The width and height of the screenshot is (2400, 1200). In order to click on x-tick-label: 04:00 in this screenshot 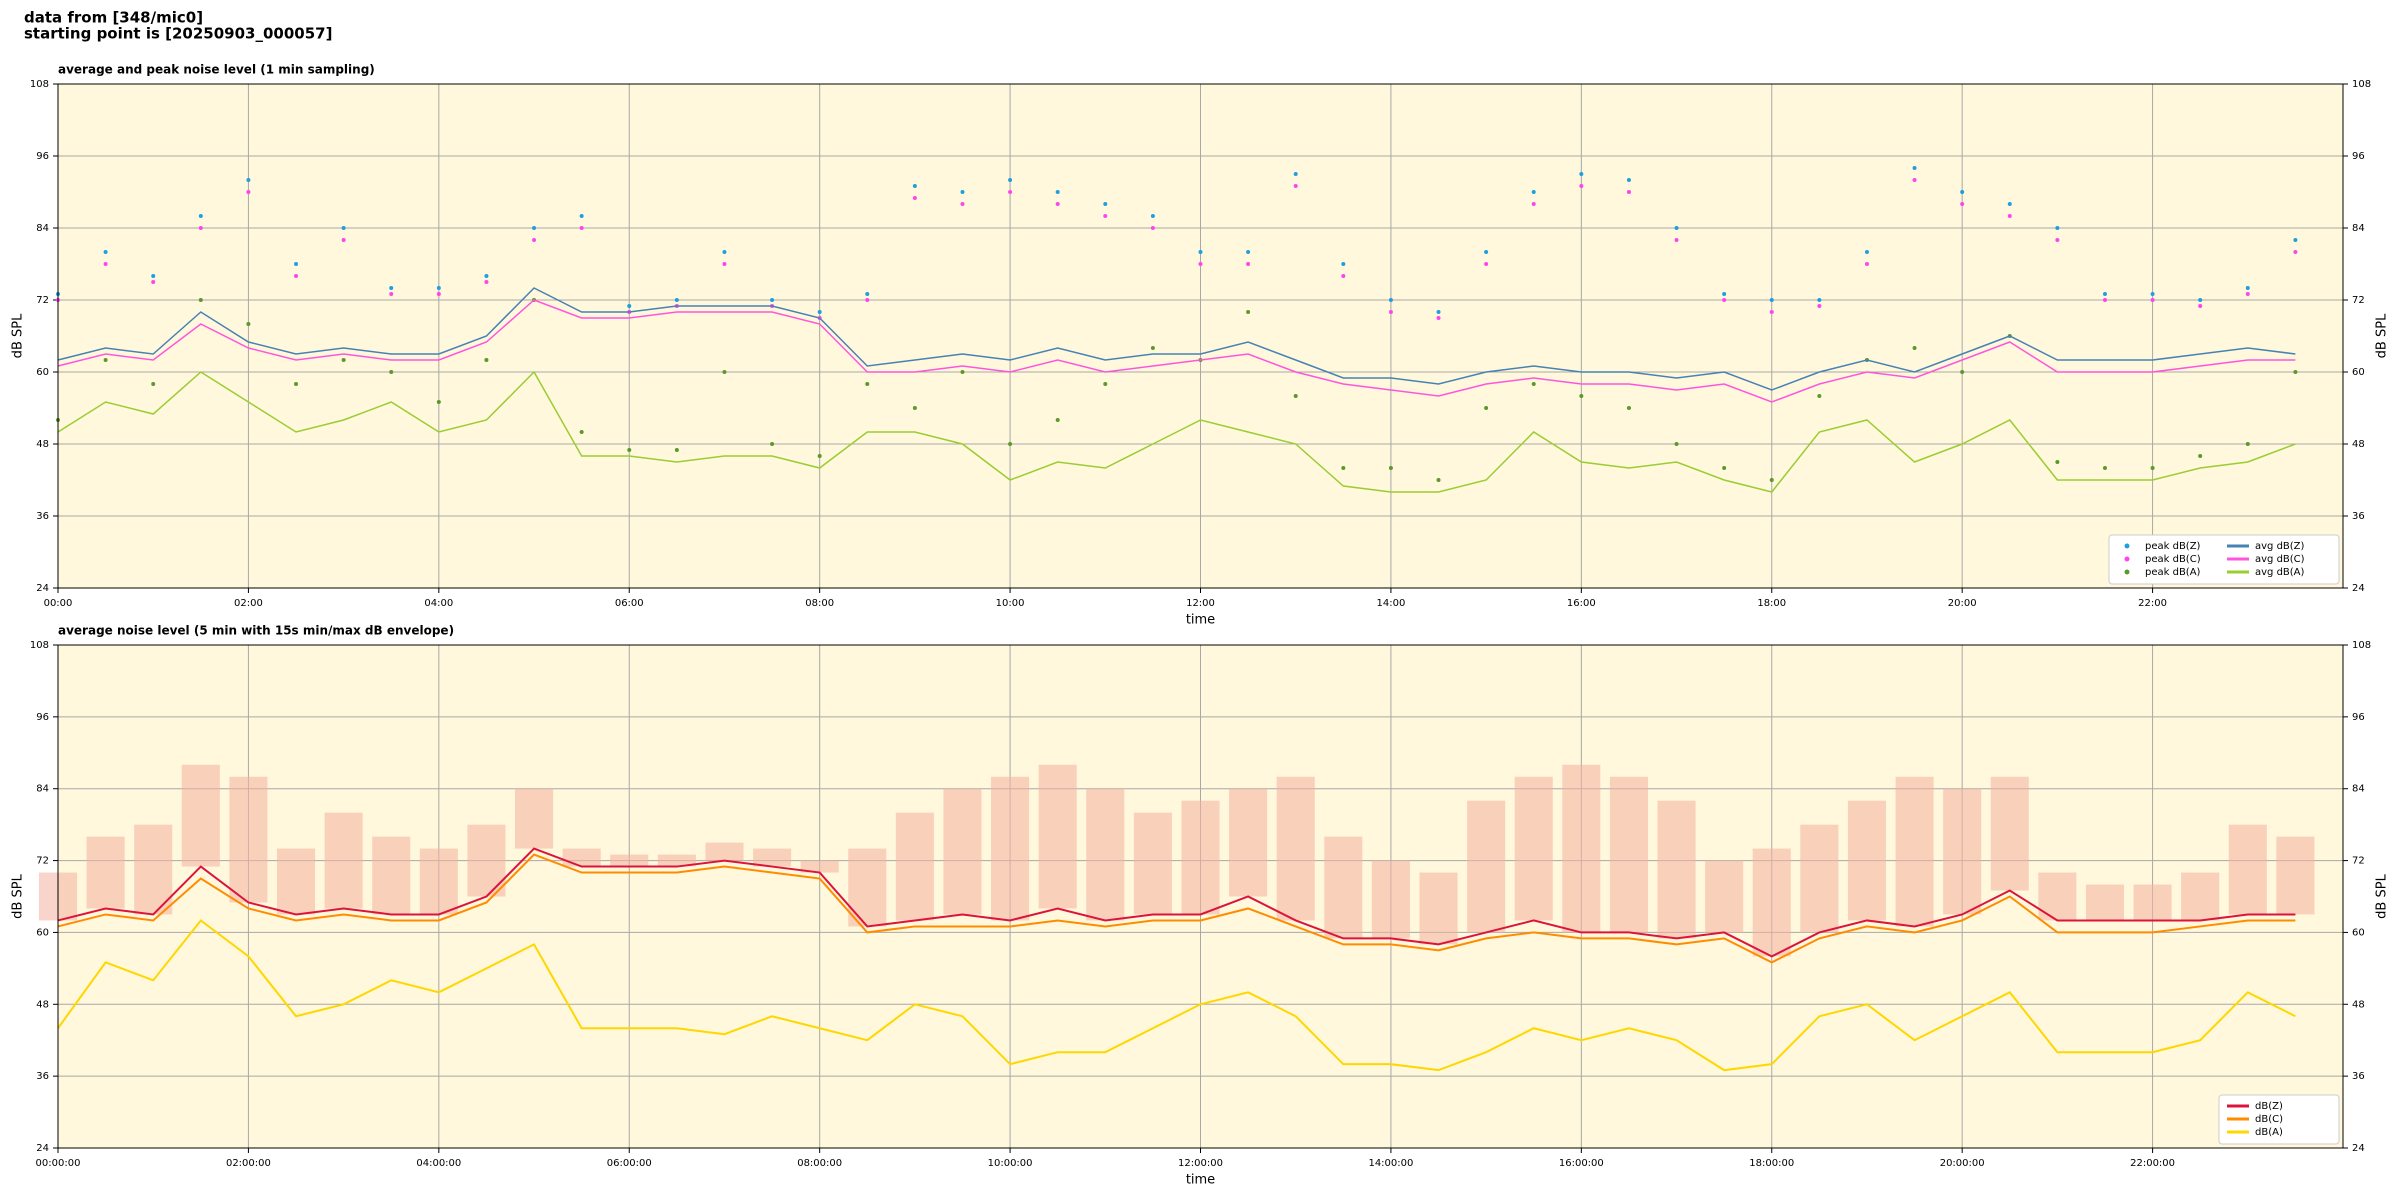, I will do `click(438, 603)`.